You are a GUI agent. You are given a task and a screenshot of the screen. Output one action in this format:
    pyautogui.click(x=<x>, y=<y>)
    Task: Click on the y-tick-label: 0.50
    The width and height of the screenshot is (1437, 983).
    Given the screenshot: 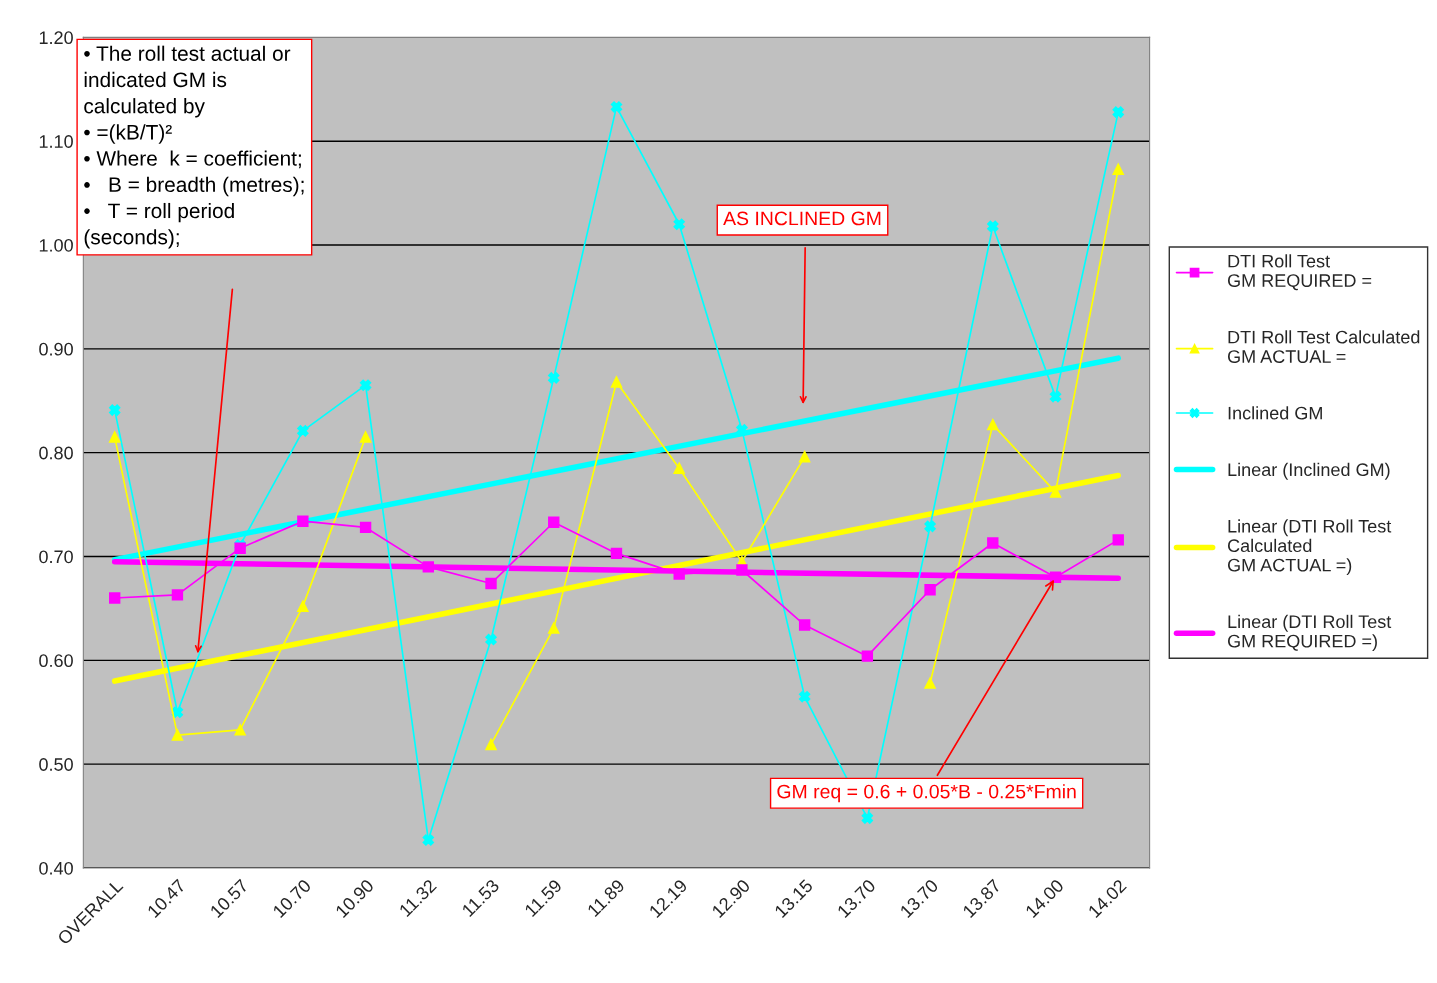 What is the action you would take?
    pyautogui.click(x=56, y=764)
    